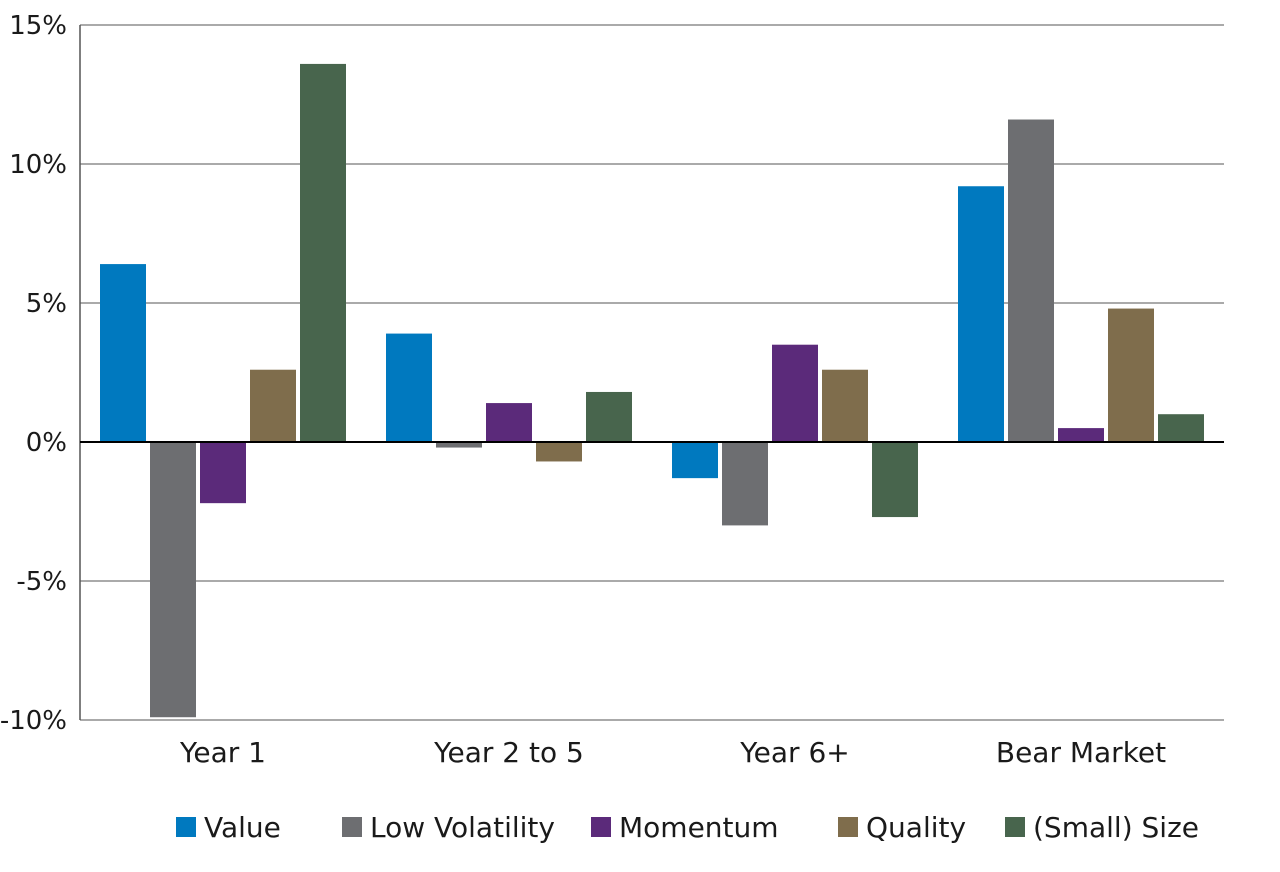 The width and height of the screenshot is (1280, 872). Describe the element at coordinates (41, 582) in the screenshot. I see `y-tick-label: -5%` at that location.